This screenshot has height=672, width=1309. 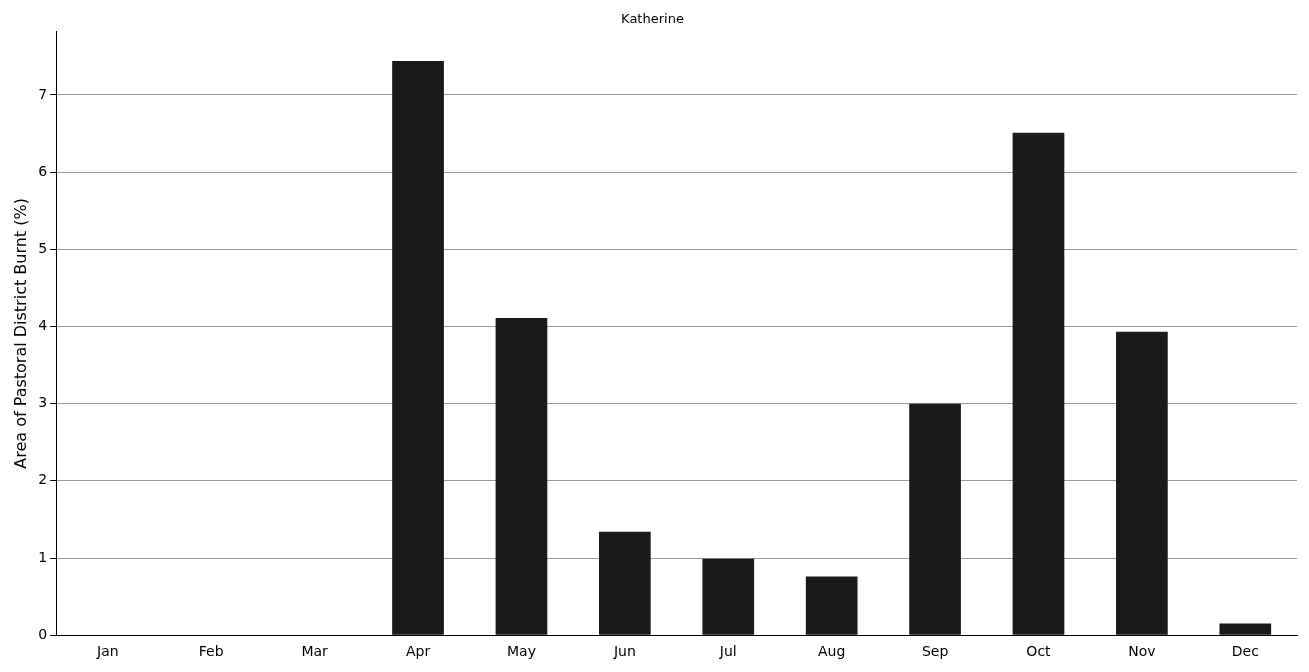 What do you see at coordinates (43, 93) in the screenshot?
I see `y-tick-label: 7` at bounding box center [43, 93].